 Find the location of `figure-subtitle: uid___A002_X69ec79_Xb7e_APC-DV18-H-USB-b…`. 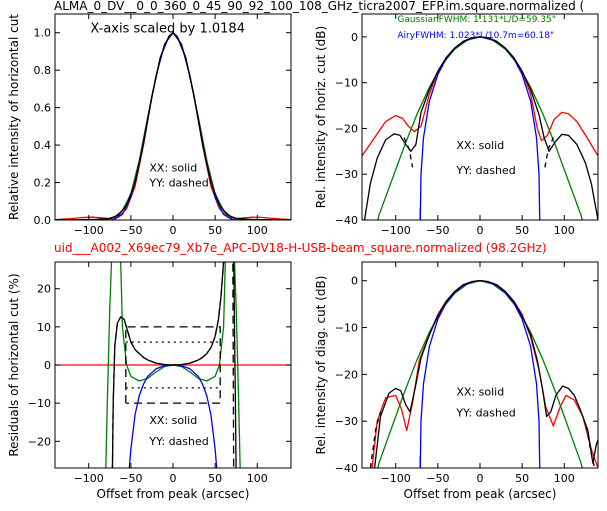

figure-subtitle: uid___A002_X69ec79_Xb7e_APC-DV18-H-USB-b… is located at coordinates (300, 248).